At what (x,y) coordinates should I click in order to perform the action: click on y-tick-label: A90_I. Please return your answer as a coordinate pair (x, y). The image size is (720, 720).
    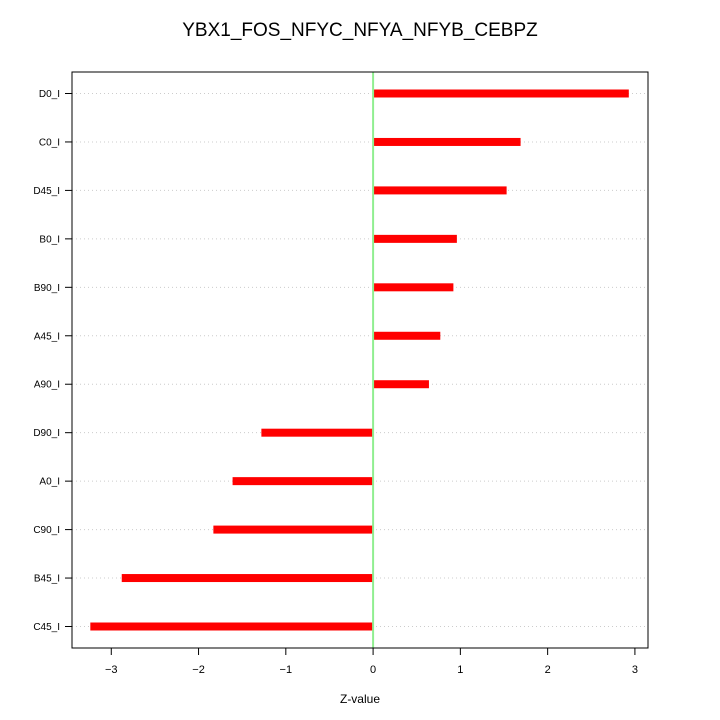
    Looking at the image, I should click on (47, 385).